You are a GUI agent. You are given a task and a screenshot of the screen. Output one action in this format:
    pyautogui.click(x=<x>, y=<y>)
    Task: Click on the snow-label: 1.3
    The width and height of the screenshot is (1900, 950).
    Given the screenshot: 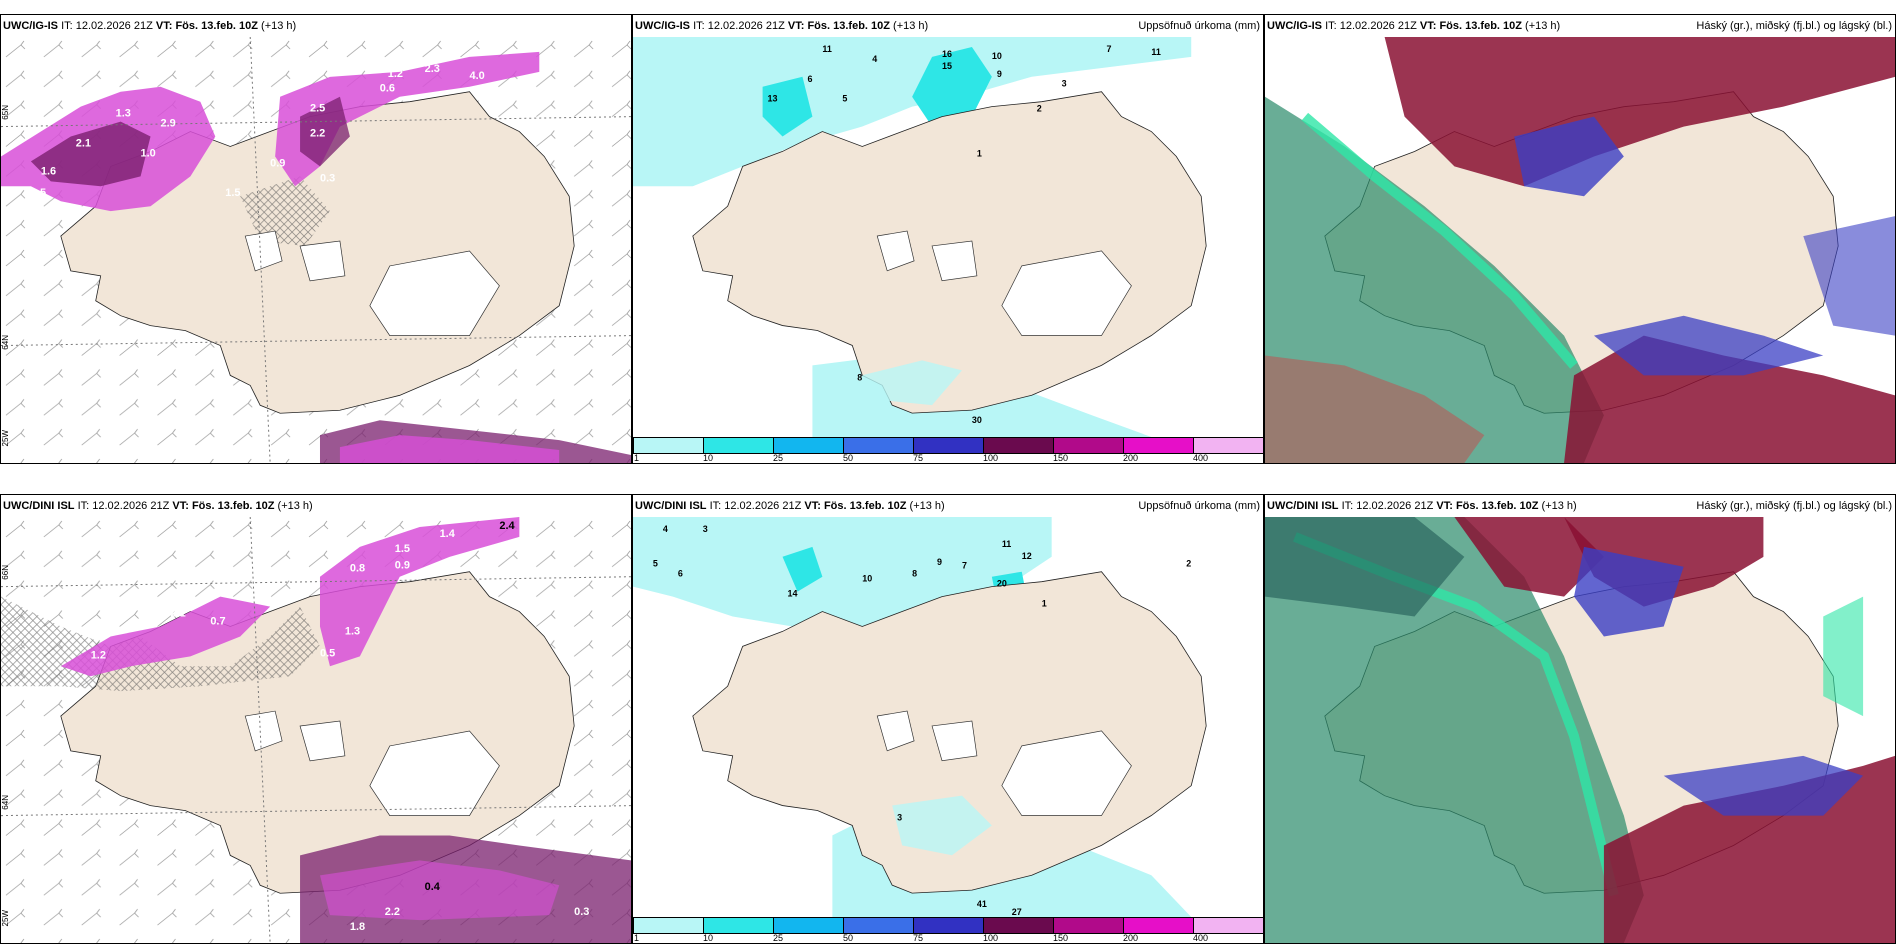 What is the action you would take?
    pyautogui.click(x=352, y=631)
    